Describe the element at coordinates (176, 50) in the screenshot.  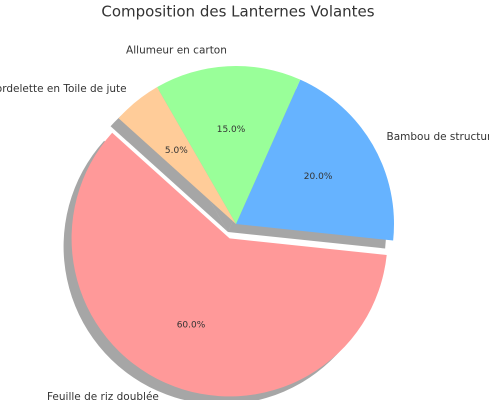
I see `slice-label: Allumeur en carton` at that location.